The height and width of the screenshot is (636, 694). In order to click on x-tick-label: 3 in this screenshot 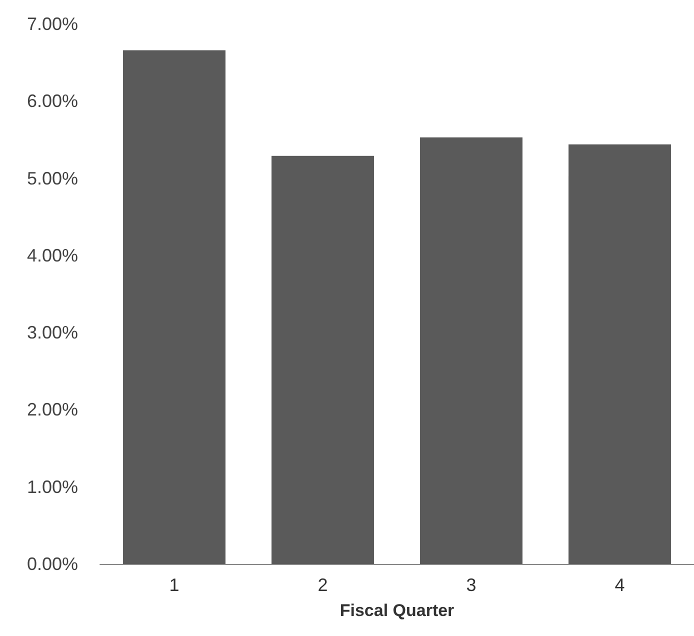, I will do `click(471, 585)`.